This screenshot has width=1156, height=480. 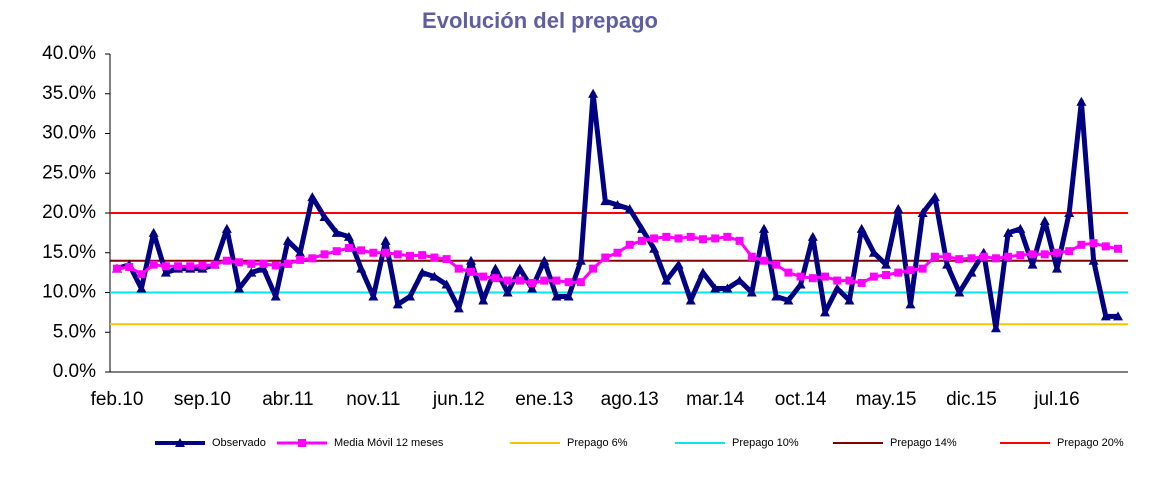 I want to click on y-tick-label: 25.0%, so click(x=69, y=172).